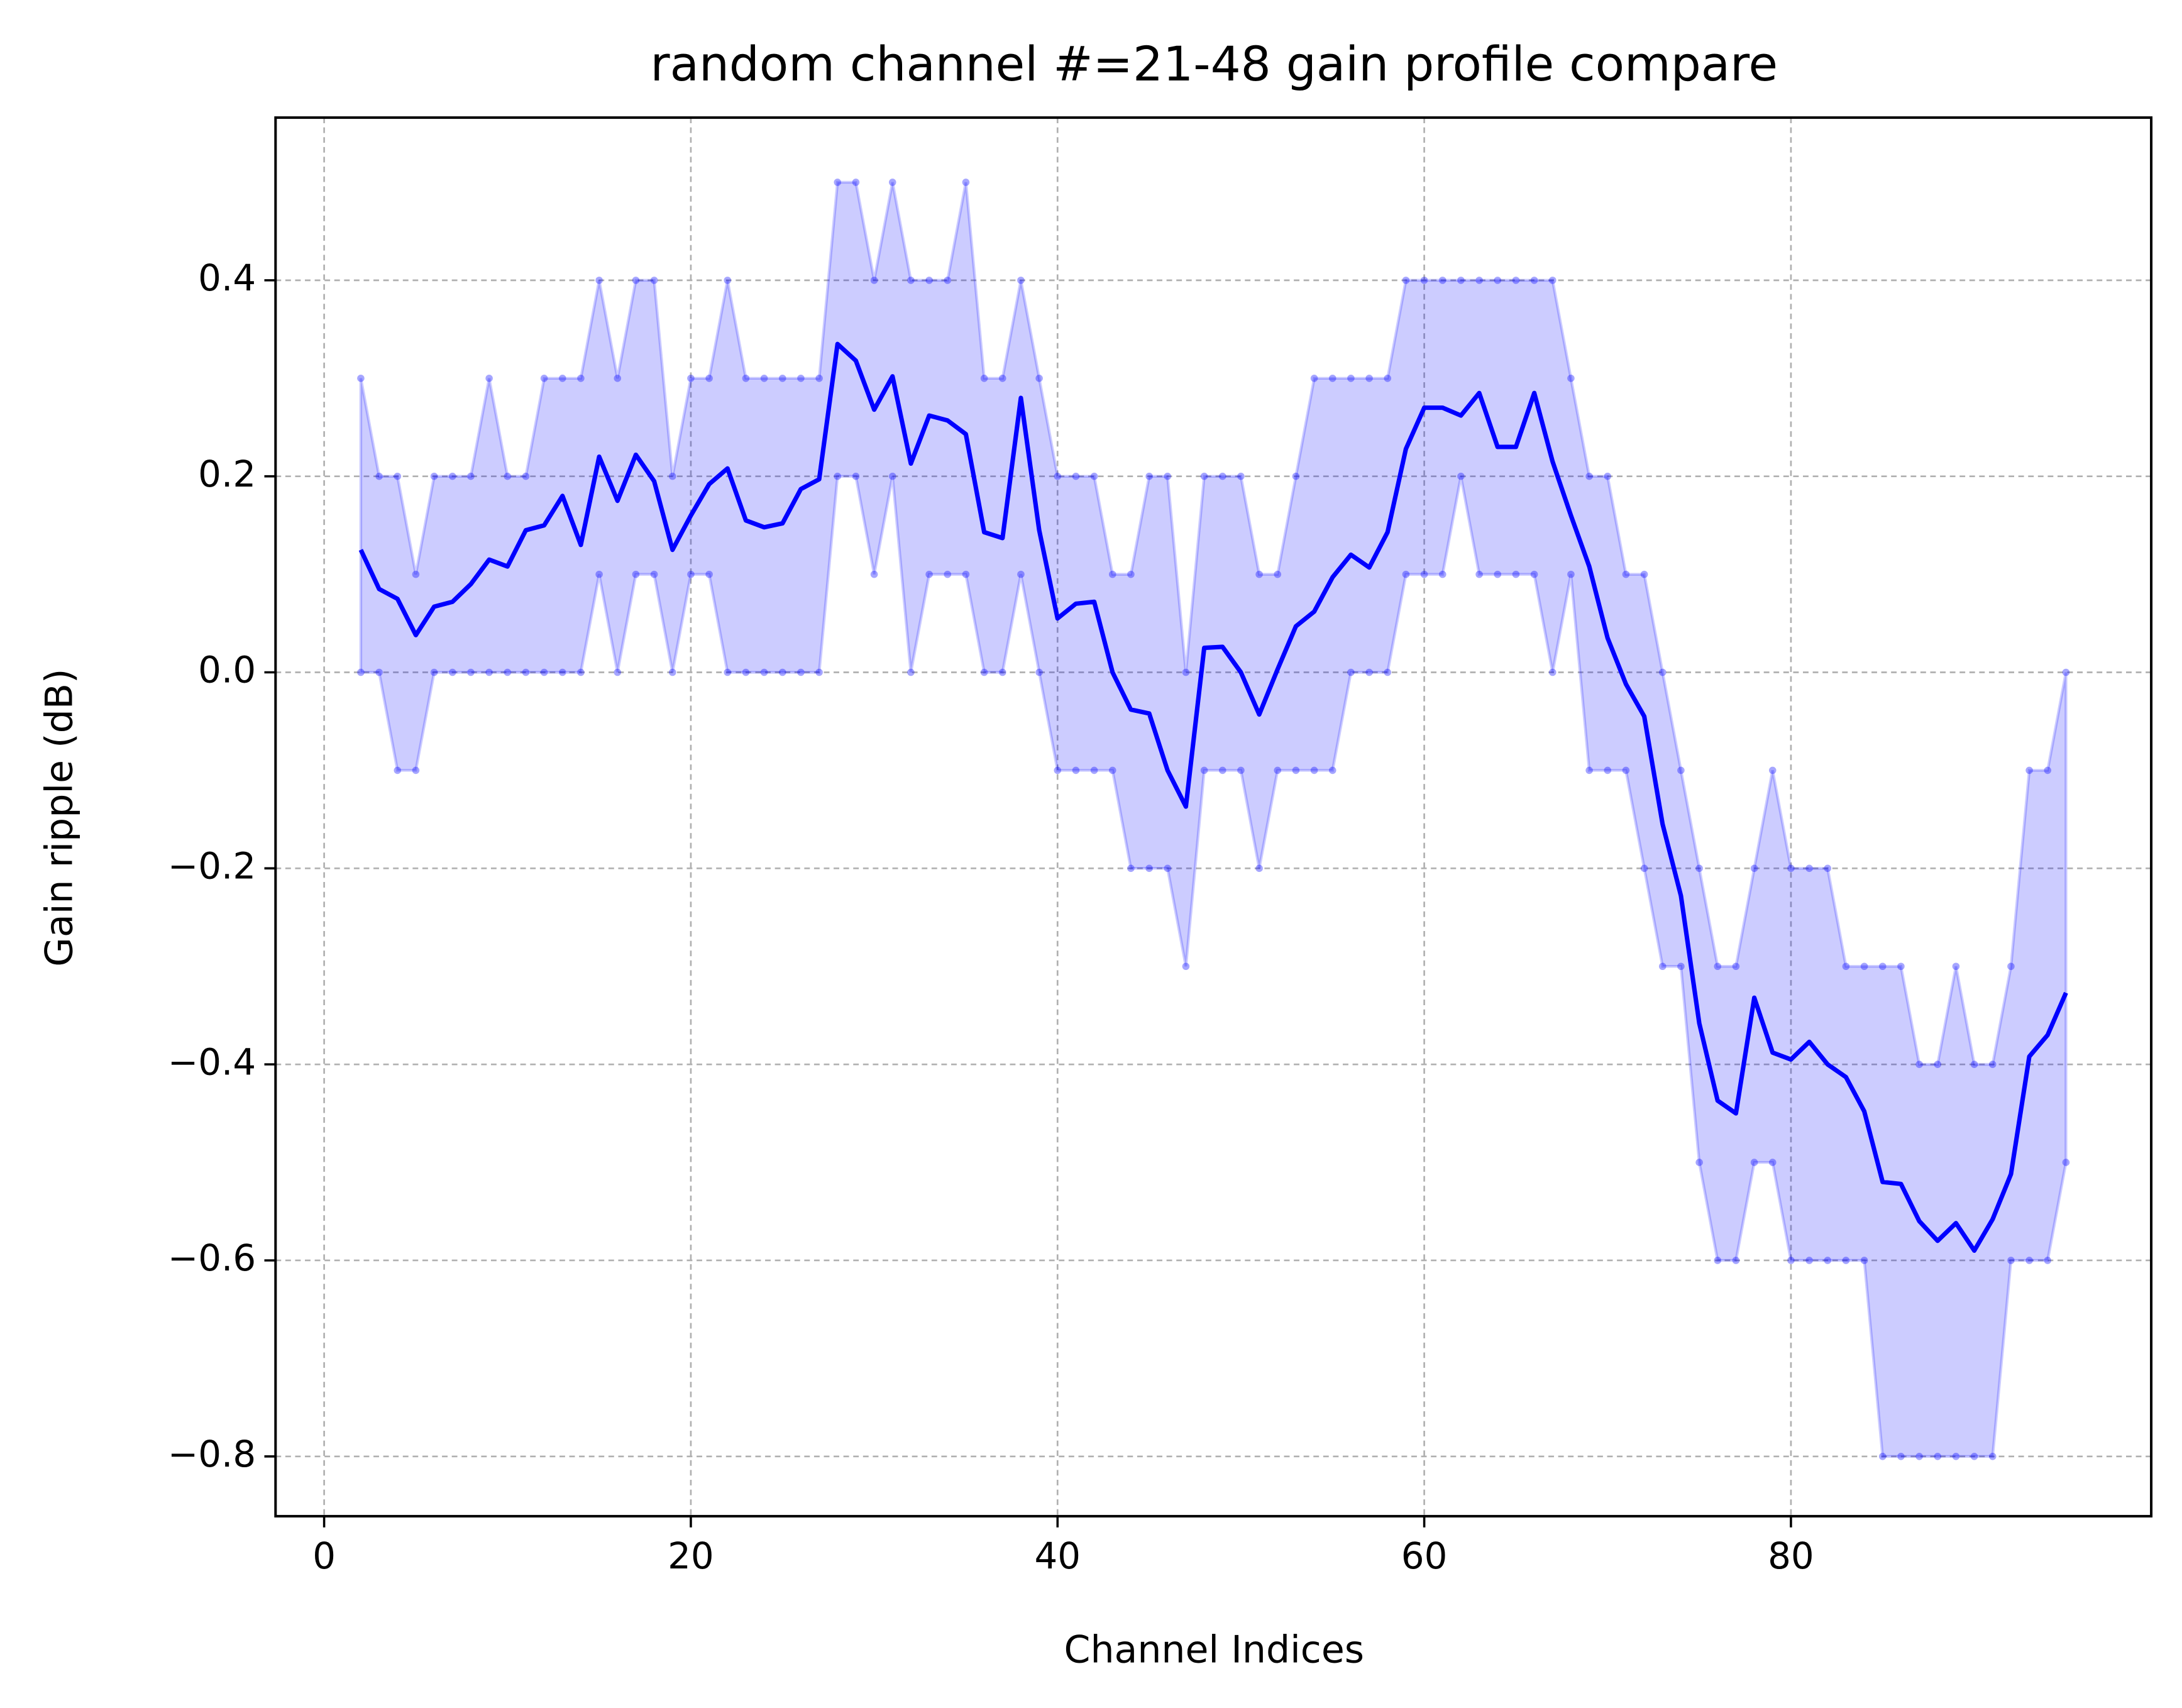 The width and height of the screenshot is (2182, 1708). I want to click on x-axis-label: Channel Indices, so click(1214, 1650).